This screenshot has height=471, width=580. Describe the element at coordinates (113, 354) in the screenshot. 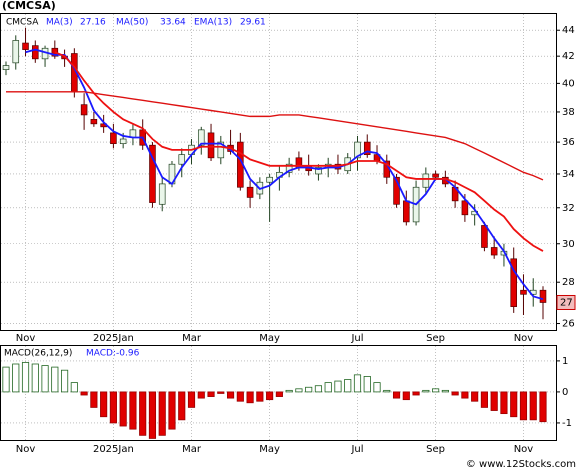

I see `macd-label: MACD:-0.96` at that location.